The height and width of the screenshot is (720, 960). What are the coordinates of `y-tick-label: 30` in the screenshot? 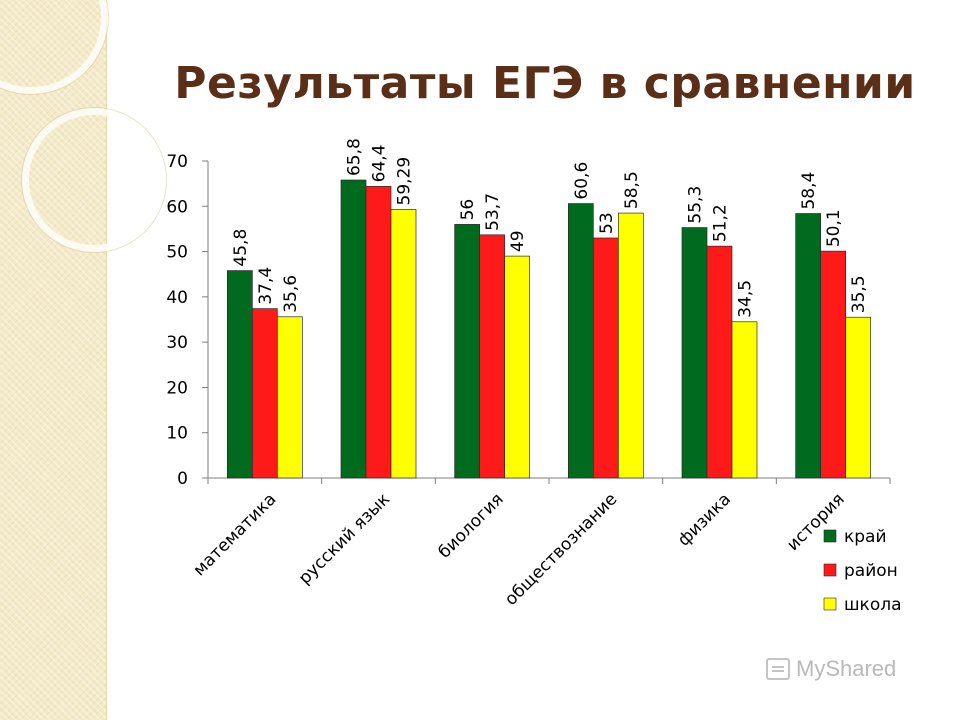 It's located at (177, 343).